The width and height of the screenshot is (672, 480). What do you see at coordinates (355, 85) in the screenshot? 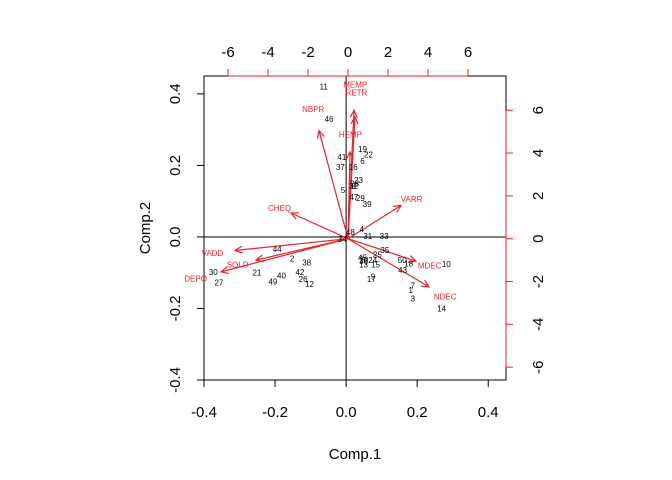
I see `variable-label: MEMP` at bounding box center [355, 85].